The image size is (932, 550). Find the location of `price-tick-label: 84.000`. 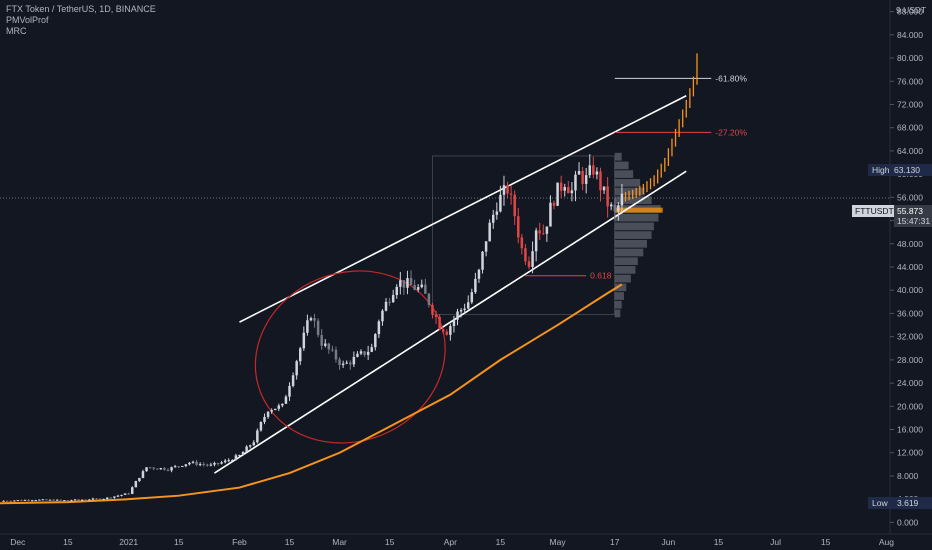

price-tick-label: 84.000 is located at coordinates (910, 35).